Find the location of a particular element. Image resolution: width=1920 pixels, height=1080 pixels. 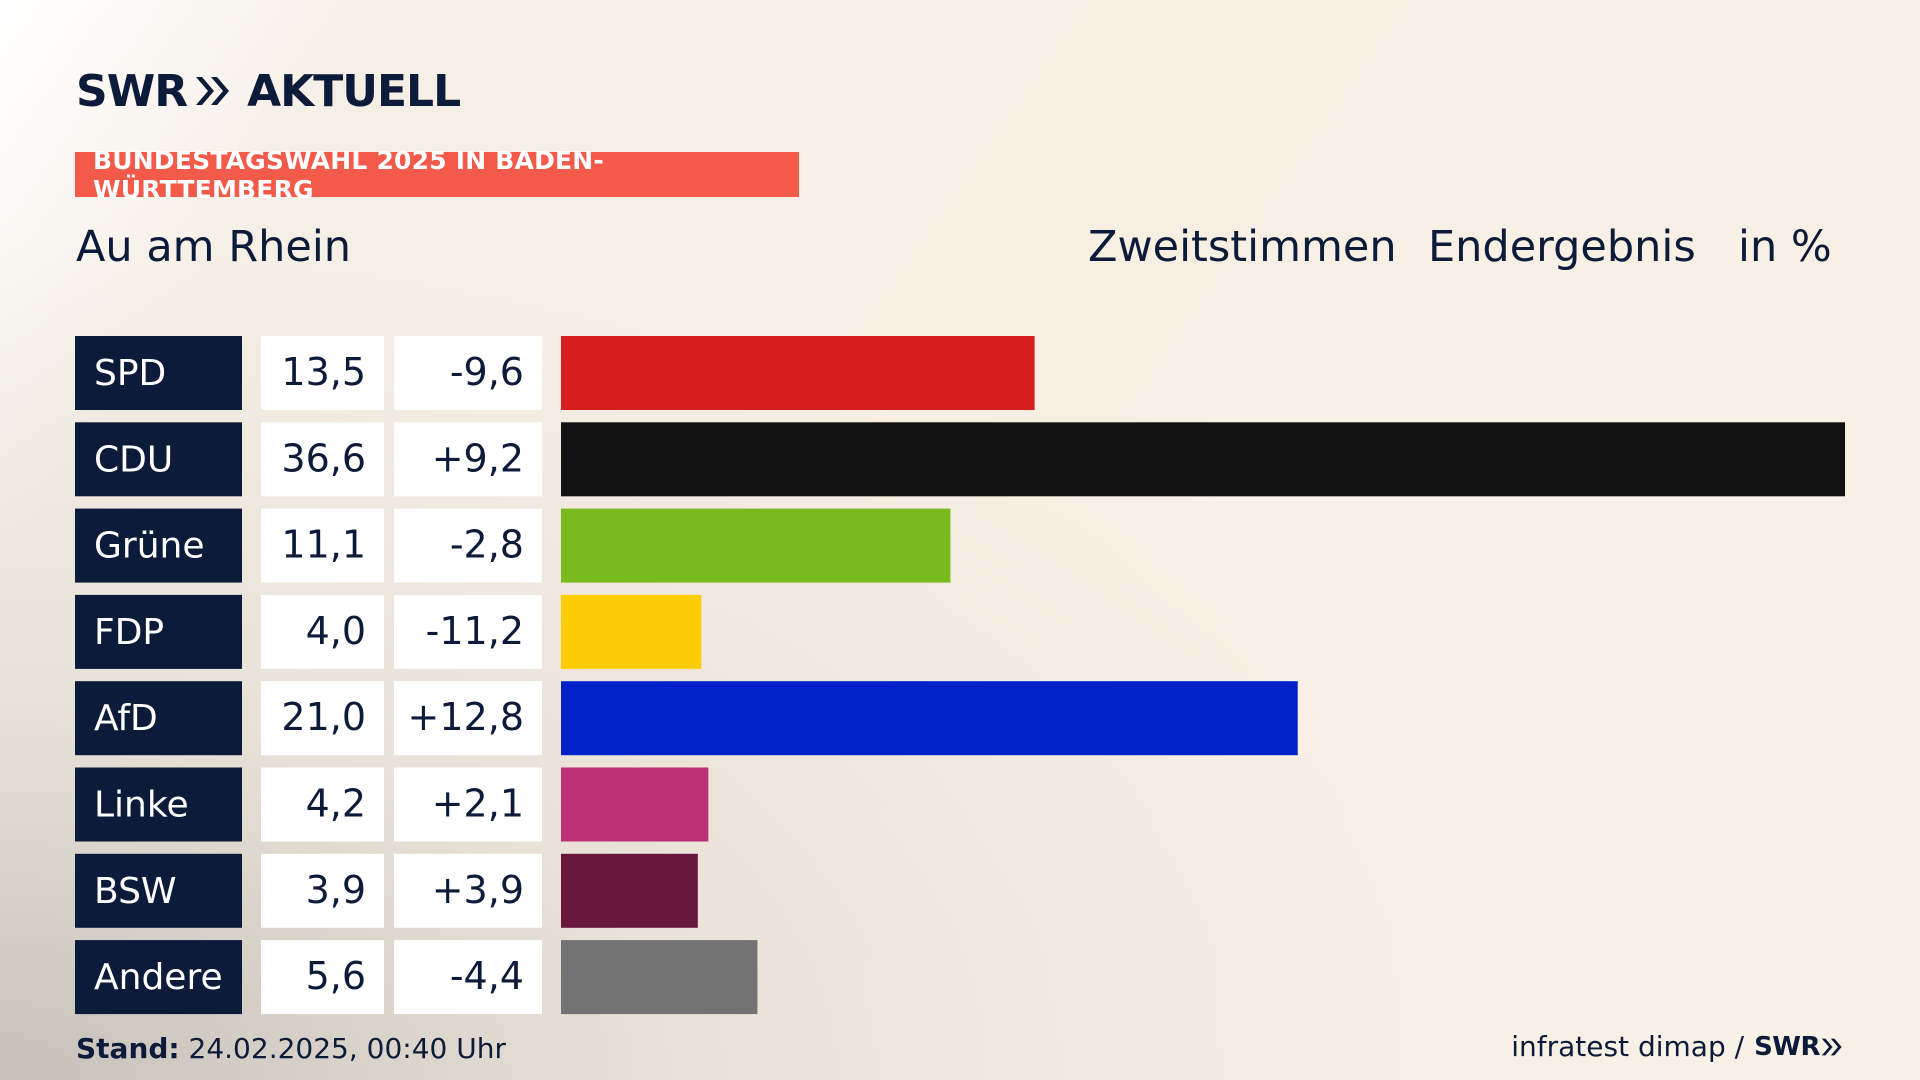

bar-spd is located at coordinates (798, 373).